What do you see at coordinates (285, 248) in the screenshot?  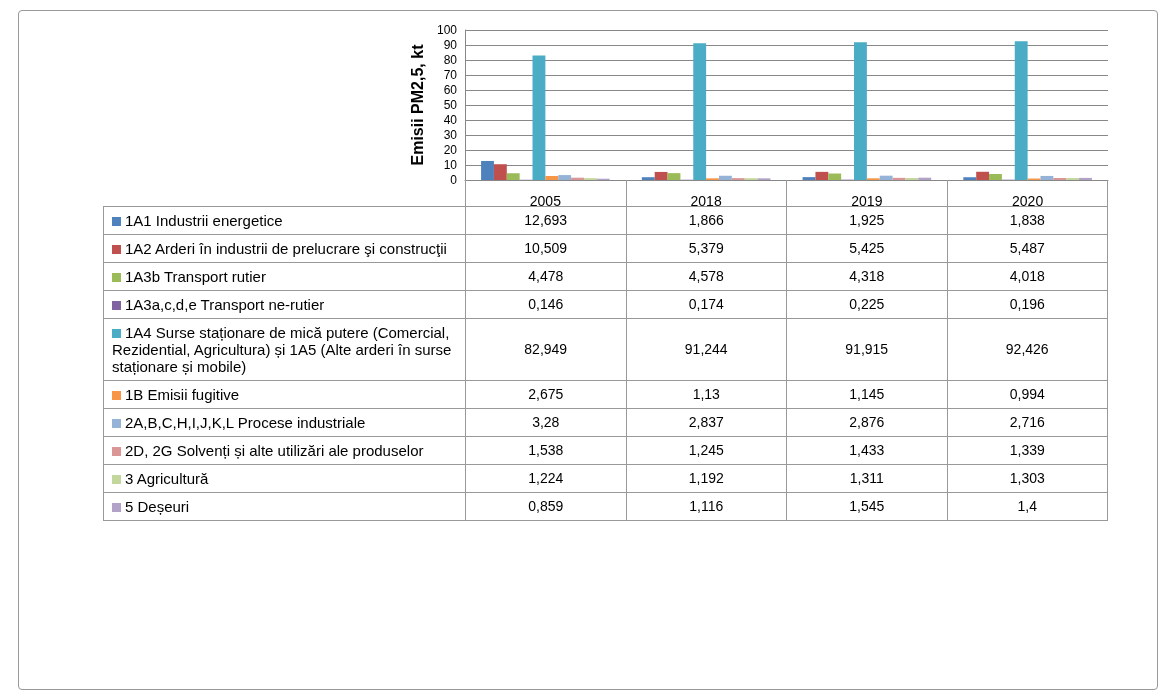 I see `legend-label: 1A2 Arderi în industrii de prelucrare şi construcţii` at bounding box center [285, 248].